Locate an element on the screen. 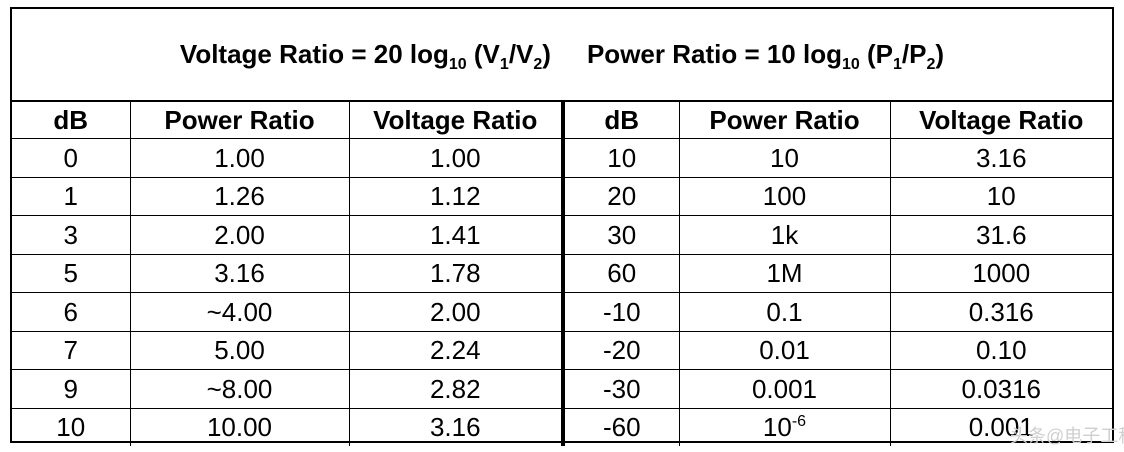  power-ratio-formula: Power Ratio = 10 log10 (P1/P2) is located at coordinates (765, 56).